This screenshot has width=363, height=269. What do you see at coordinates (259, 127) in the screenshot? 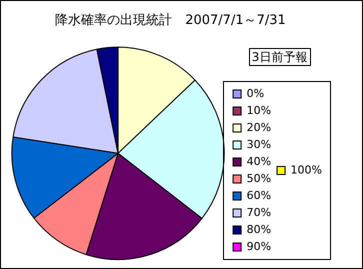
I see `legend-label: 20%` at bounding box center [259, 127].